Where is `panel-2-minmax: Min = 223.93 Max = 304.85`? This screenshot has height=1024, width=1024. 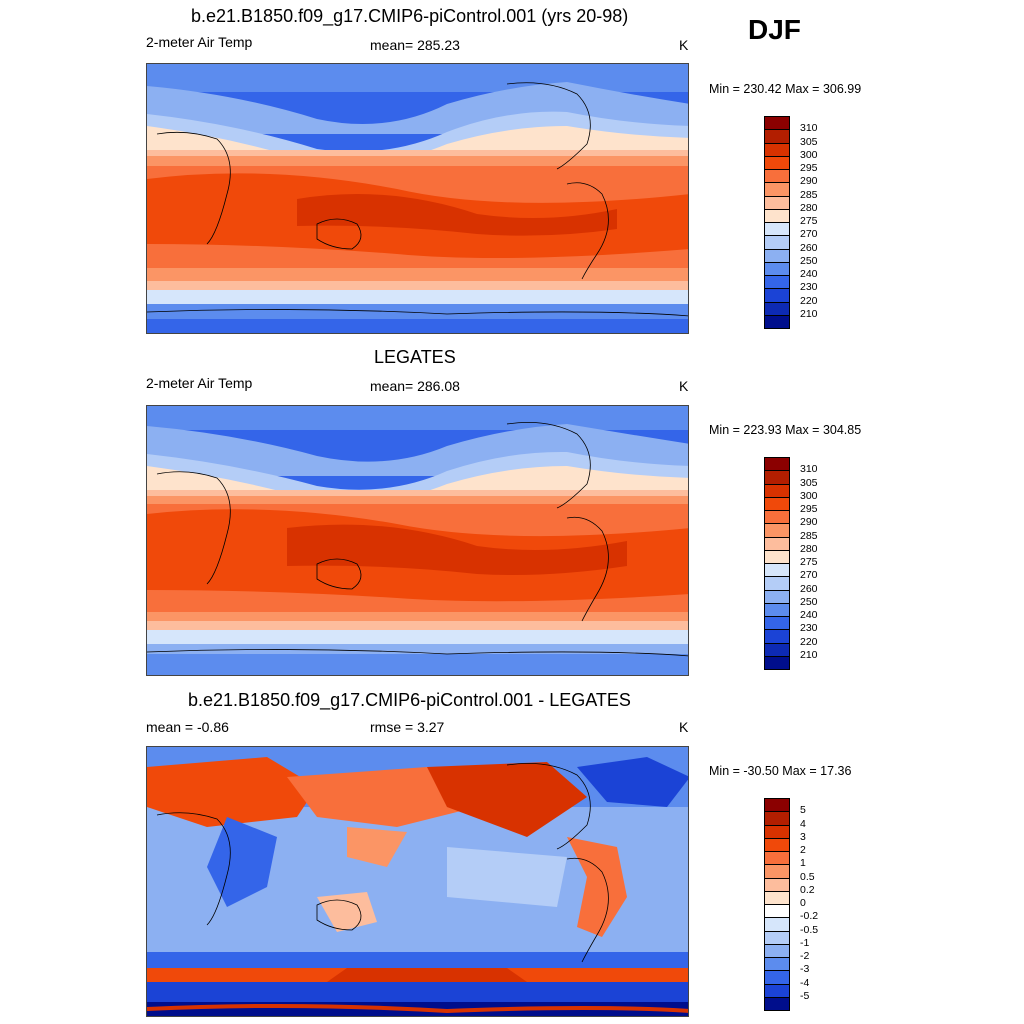 panel-2-minmax: Min = 223.93 Max = 304.85 is located at coordinates (785, 430).